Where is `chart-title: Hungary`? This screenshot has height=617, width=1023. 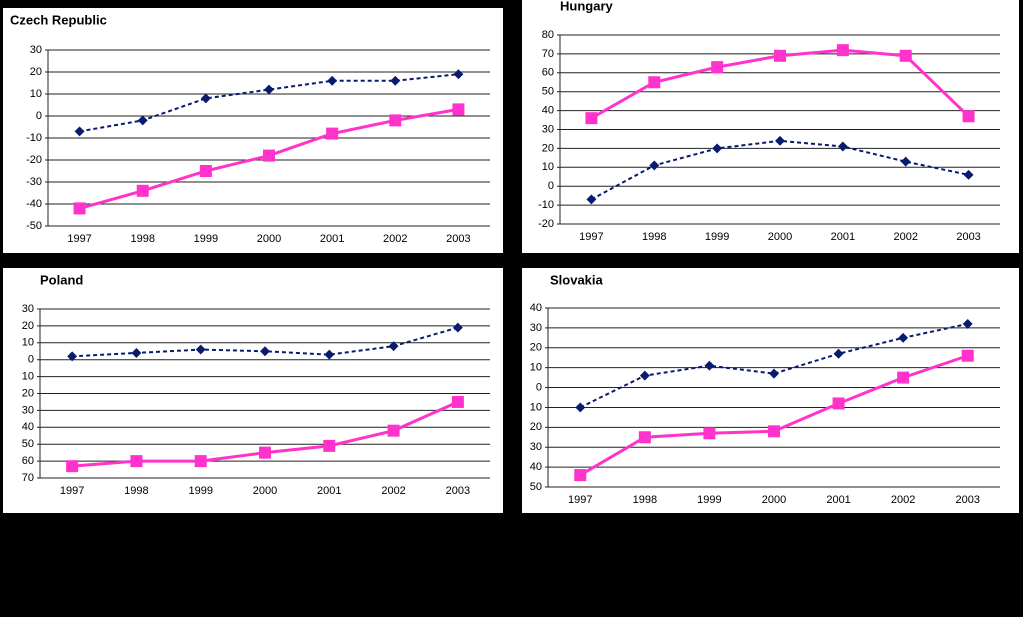 chart-title: Hungary is located at coordinates (587, 6).